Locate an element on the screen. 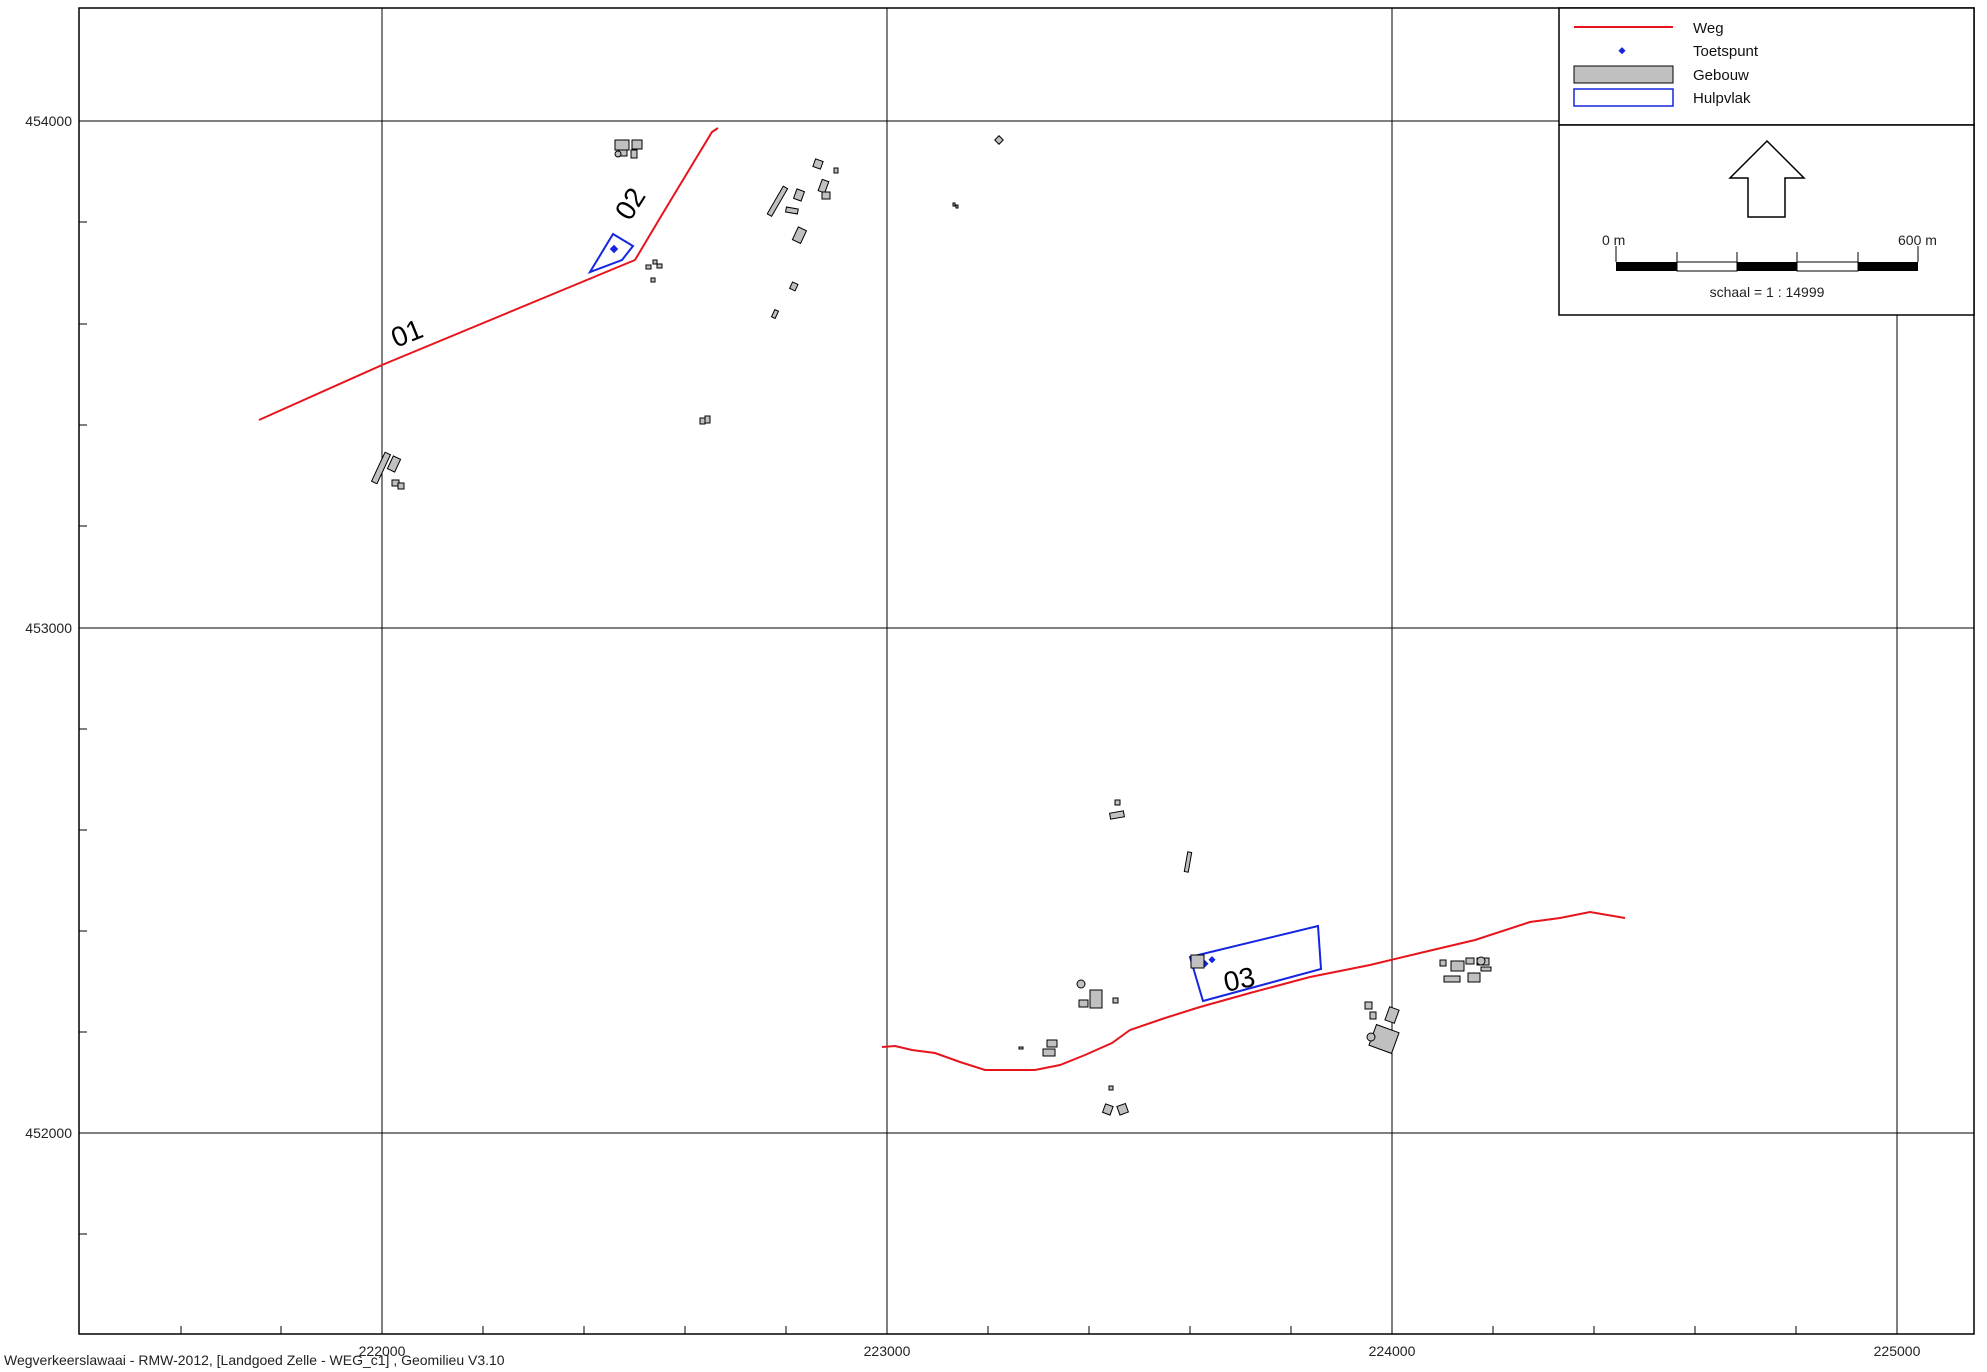 The image size is (1987, 1372). legend-building-symbol is located at coordinates (1623, 74).